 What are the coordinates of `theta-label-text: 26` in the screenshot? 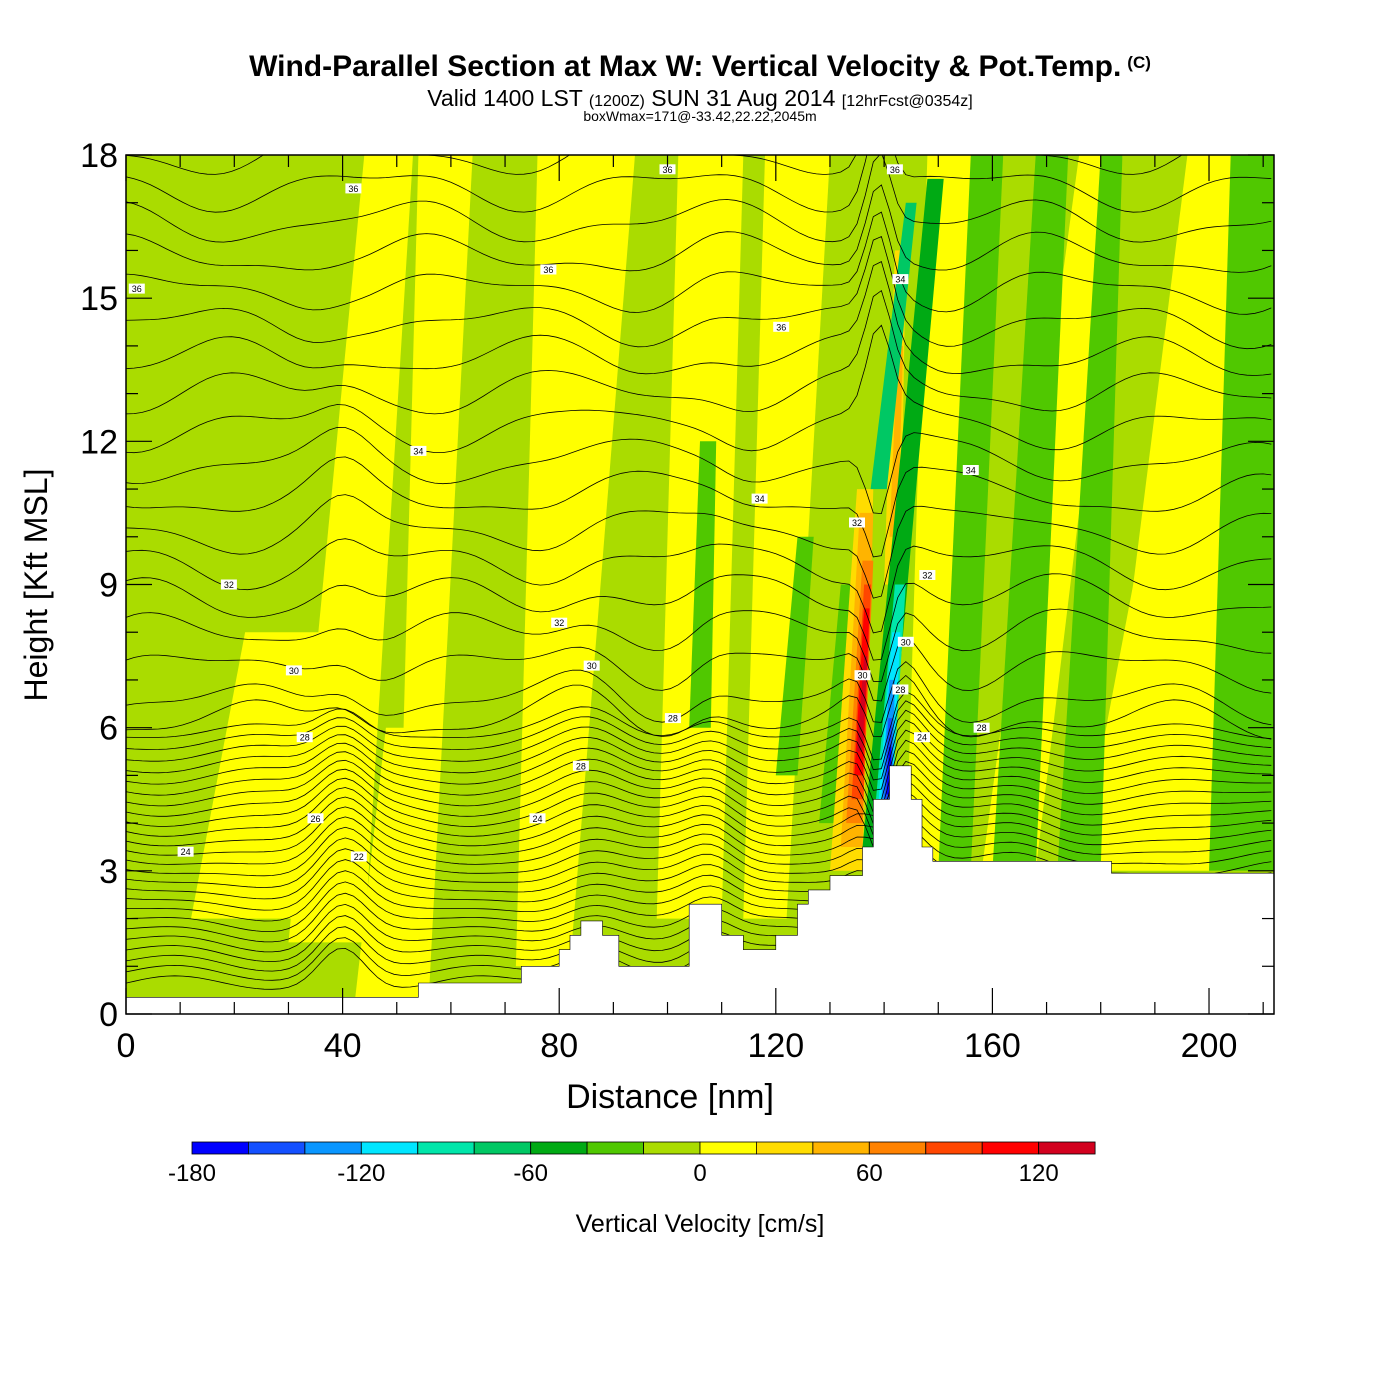 It's located at (315, 819).